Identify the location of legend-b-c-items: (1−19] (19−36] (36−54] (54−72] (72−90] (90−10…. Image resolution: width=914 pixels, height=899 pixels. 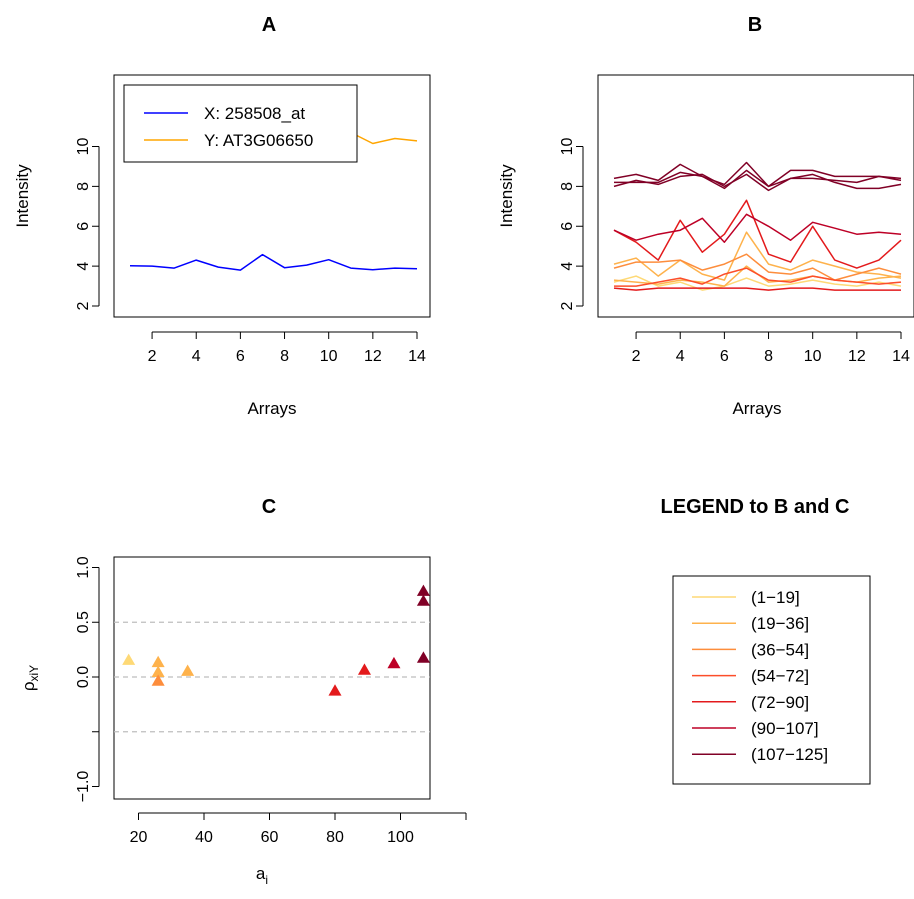
(760, 676).